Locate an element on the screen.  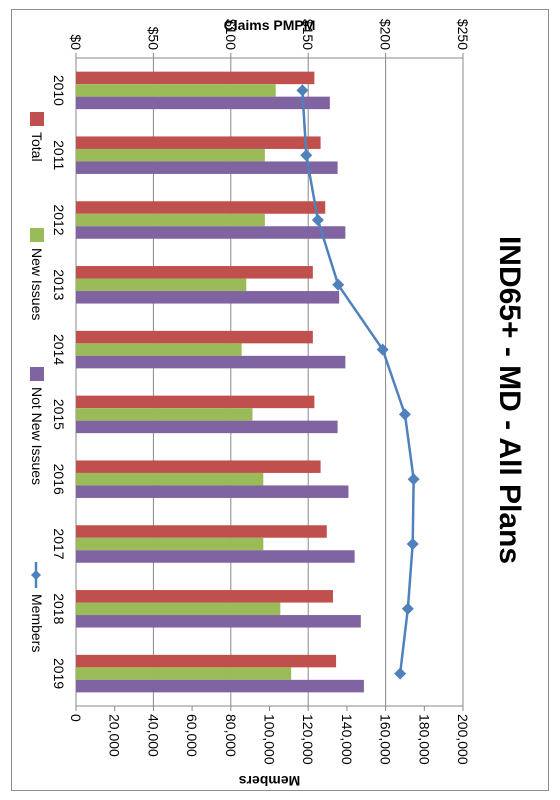
x-tick-label: 2019 is located at coordinates (59, 673).